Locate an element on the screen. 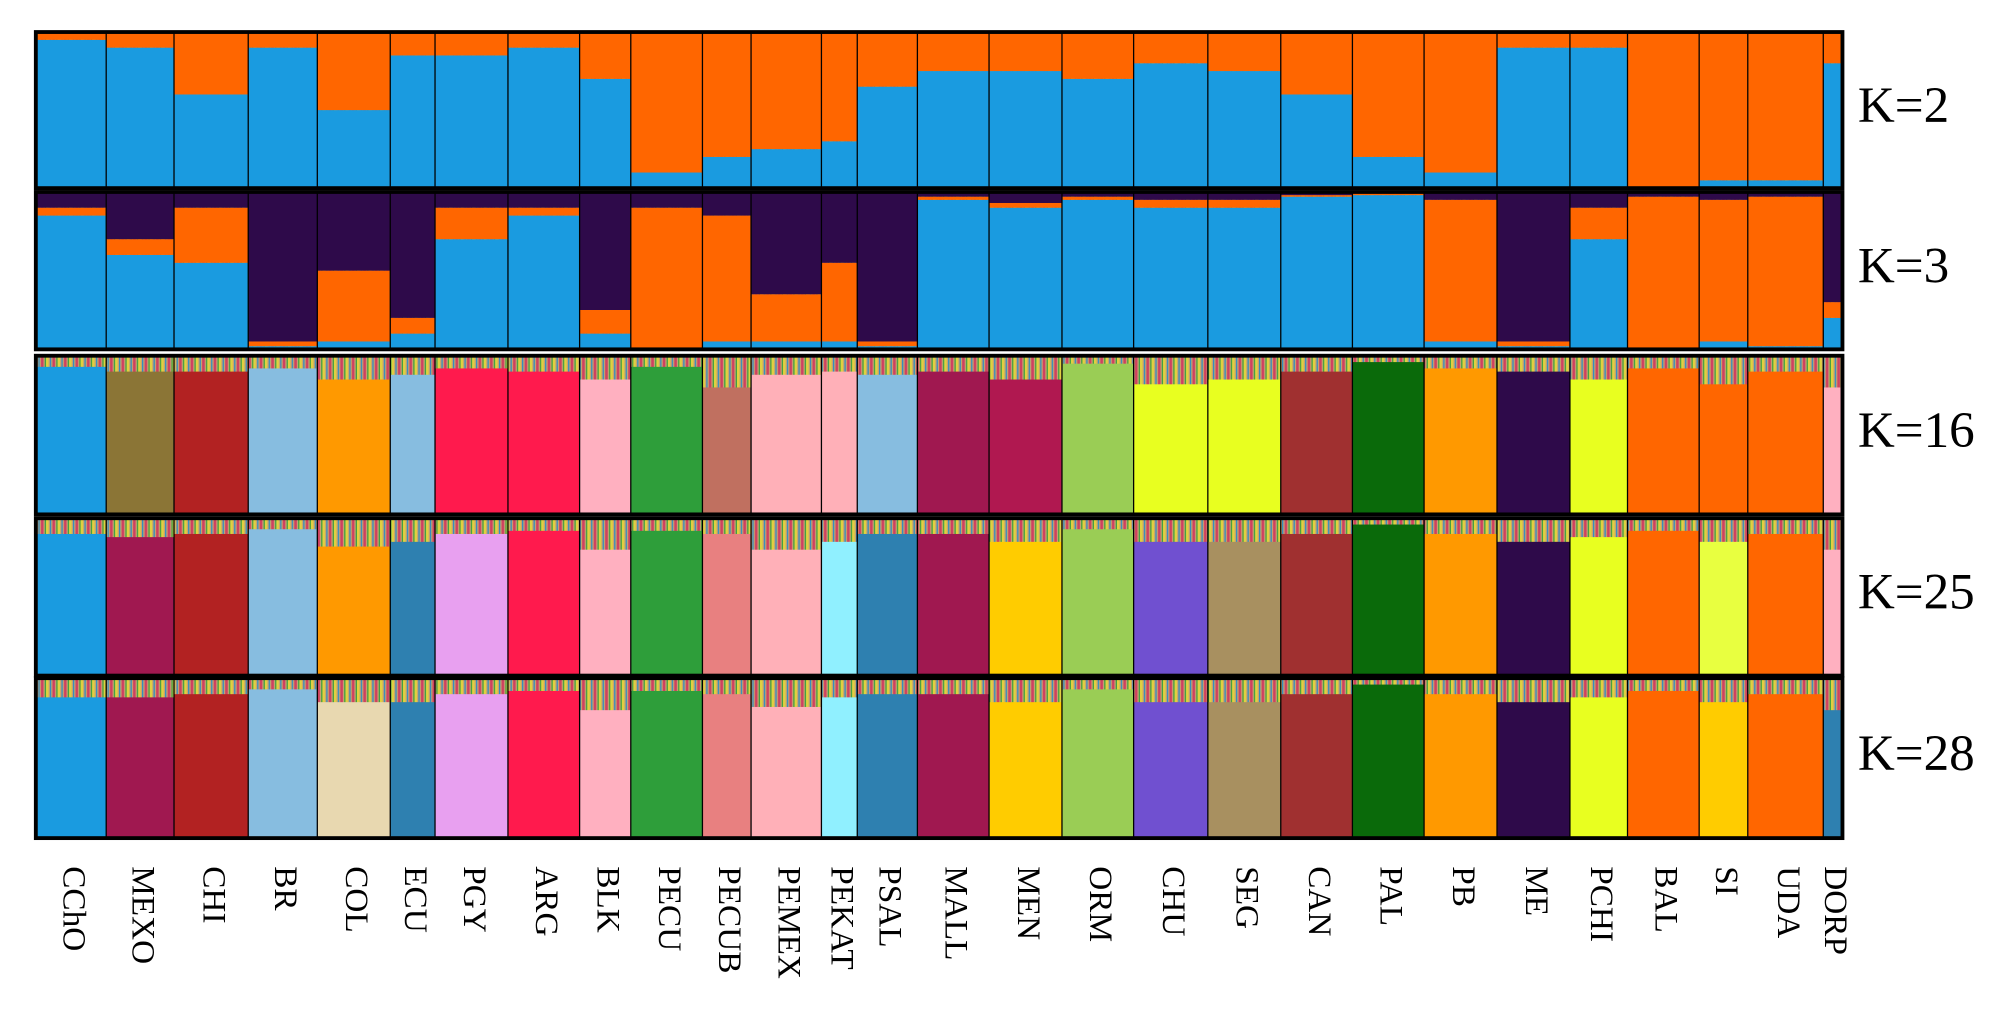 This screenshot has height=1016, width=1996. population-label: PEKAT is located at coordinates (842, 917).